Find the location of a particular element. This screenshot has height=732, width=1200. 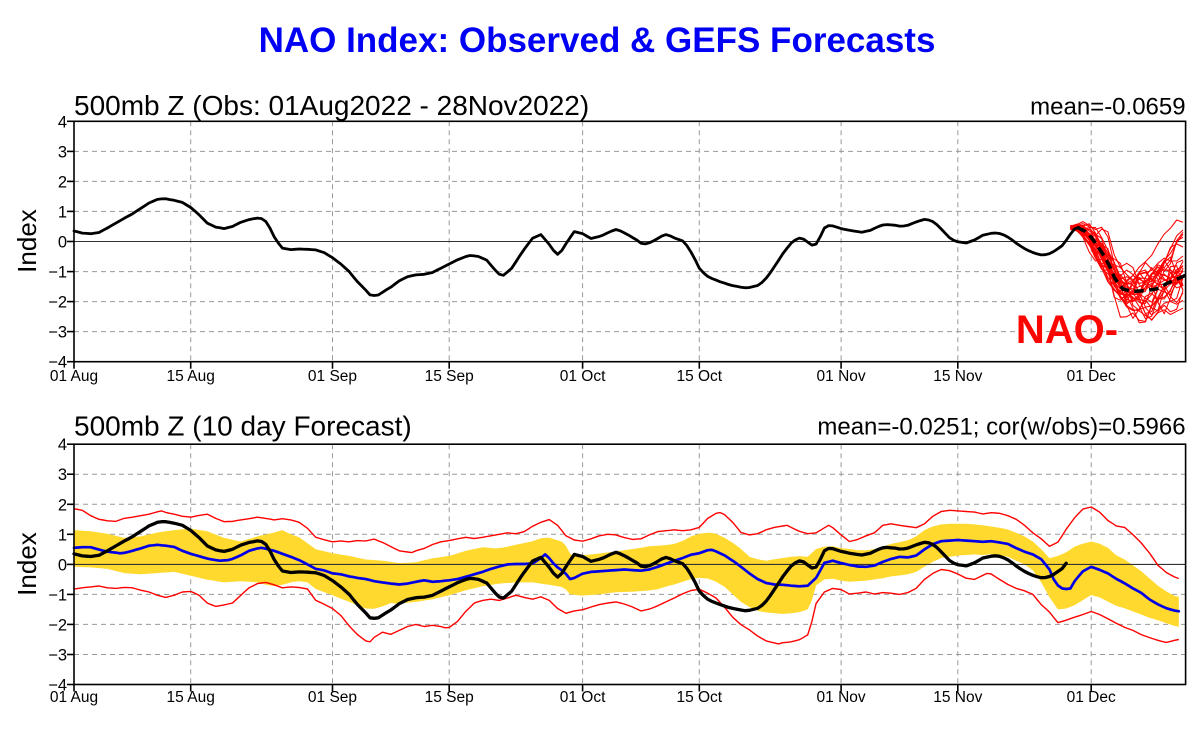

svg-text: mean=-0.0659 is located at coordinates (1107, 107).